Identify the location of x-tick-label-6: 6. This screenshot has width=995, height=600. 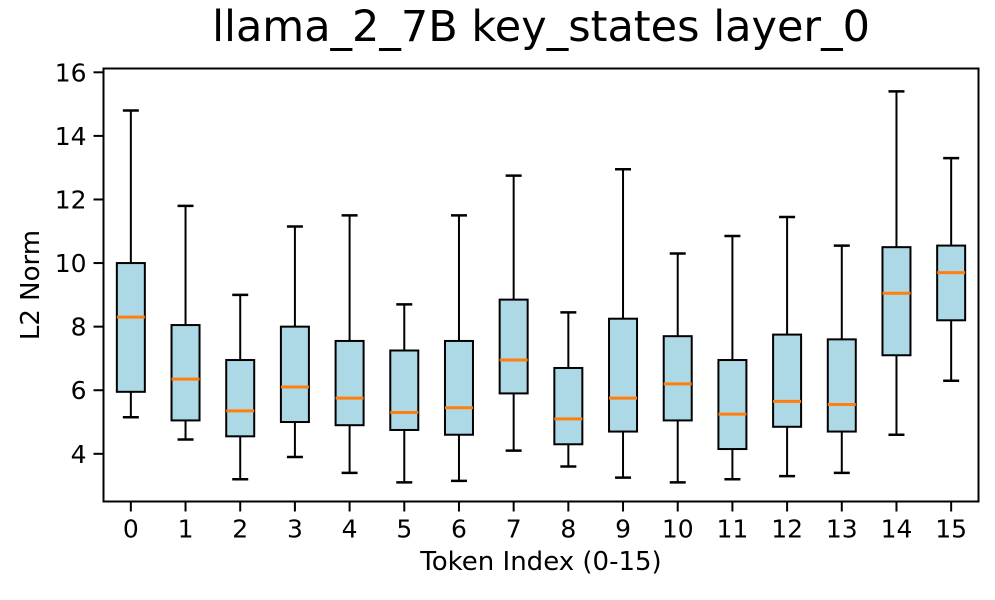
(459, 529).